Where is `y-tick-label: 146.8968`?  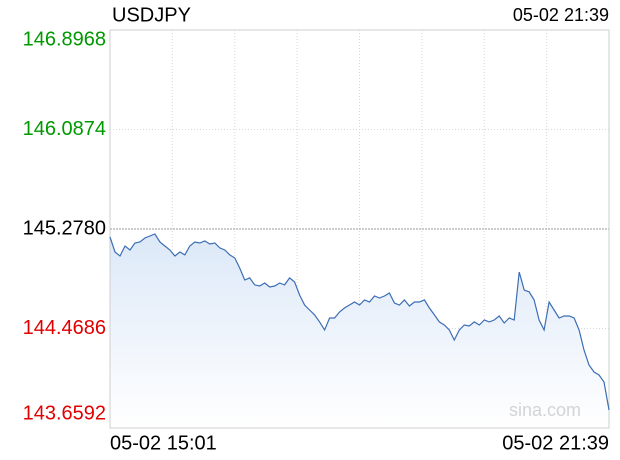
y-tick-label: 146.8968 is located at coordinates (64, 39).